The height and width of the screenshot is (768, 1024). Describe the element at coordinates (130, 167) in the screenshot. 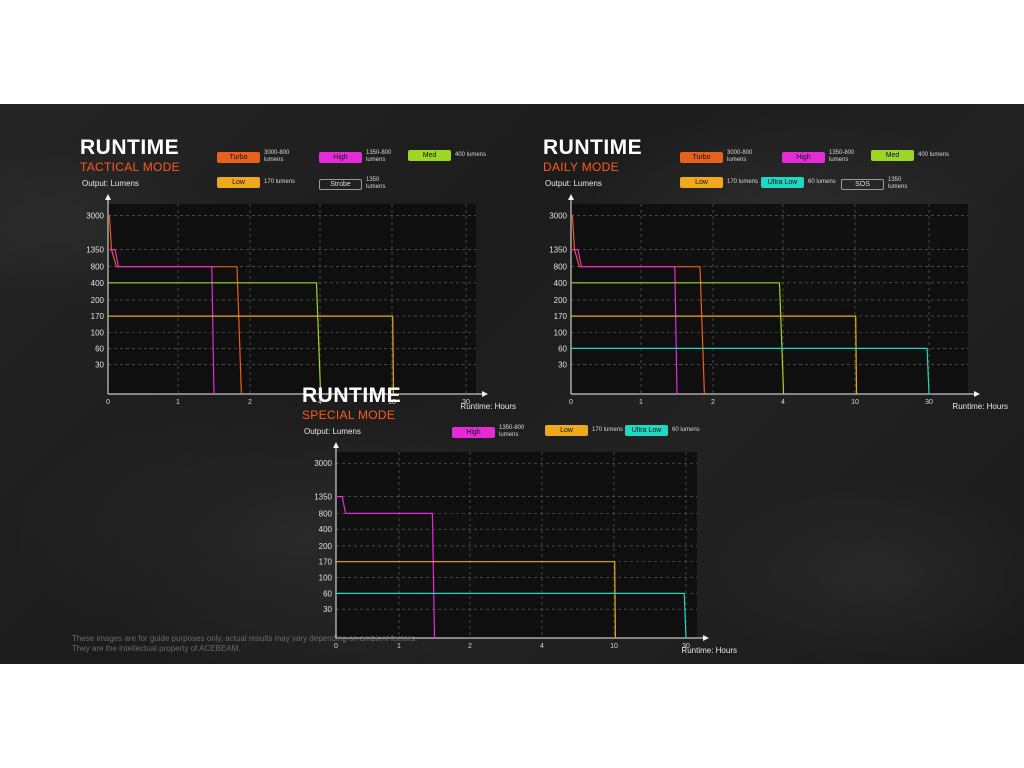

I see `chart-subtitle: TACTICAL MODE` at that location.